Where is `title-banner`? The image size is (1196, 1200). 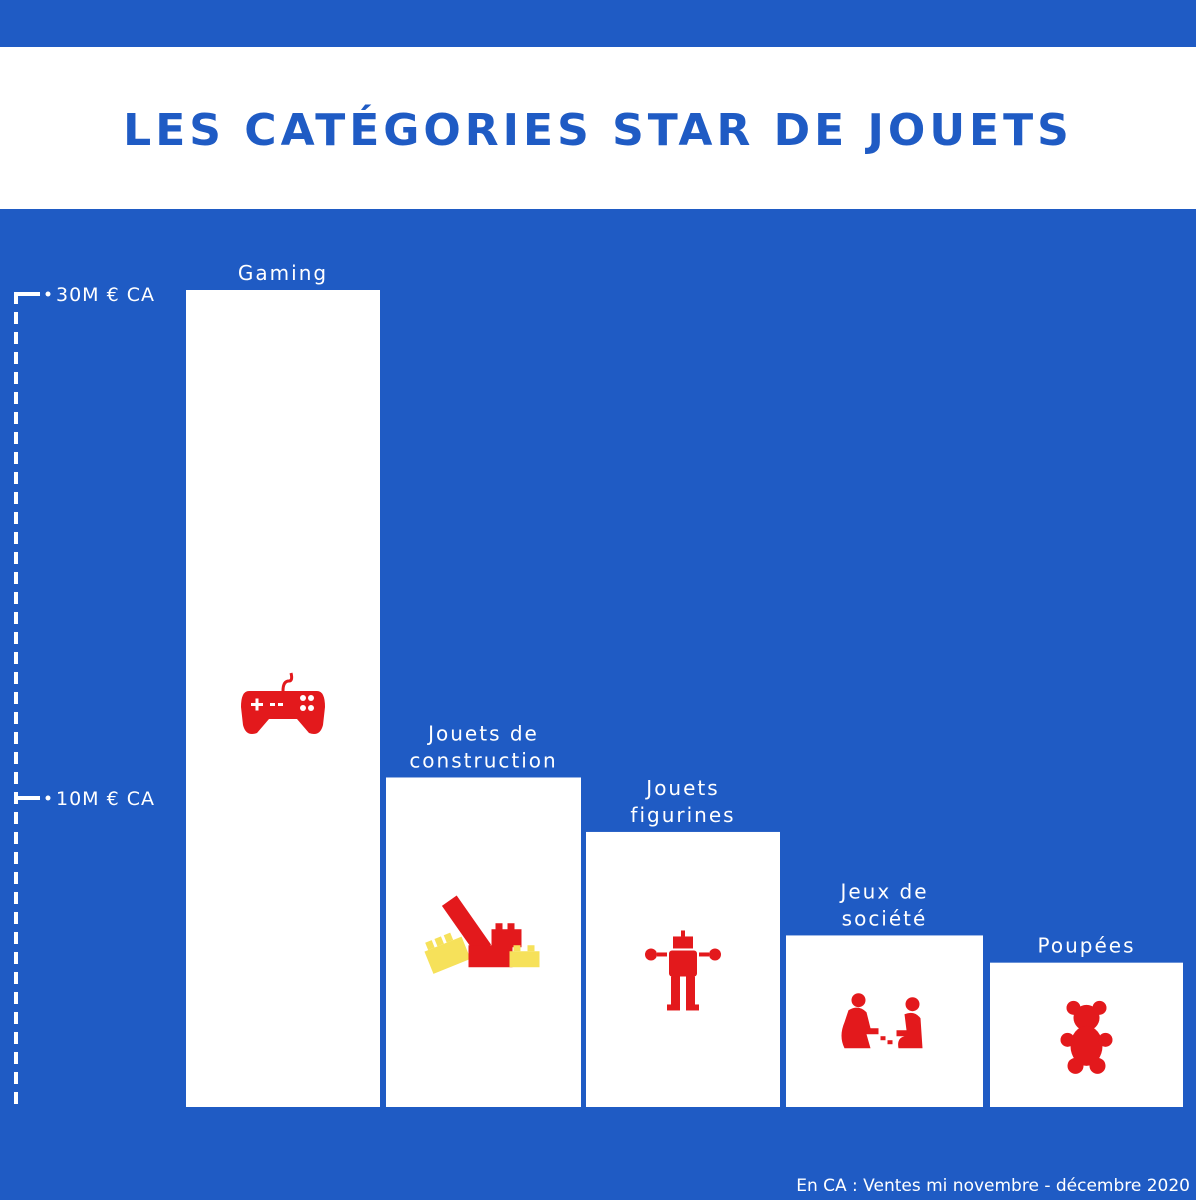 title-banner is located at coordinates (598, 128).